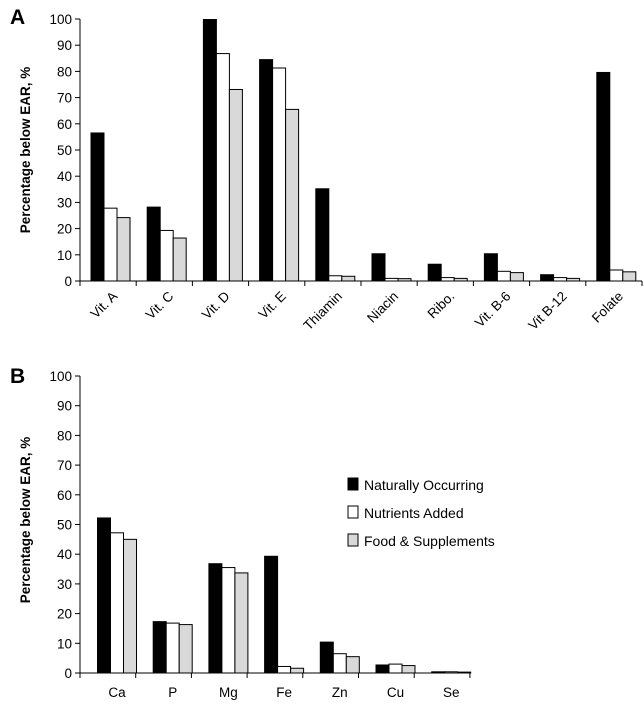 The height and width of the screenshot is (711, 644). What do you see at coordinates (353, 484) in the screenshot?
I see `legend-swatch-naturally-occurring` at bounding box center [353, 484].